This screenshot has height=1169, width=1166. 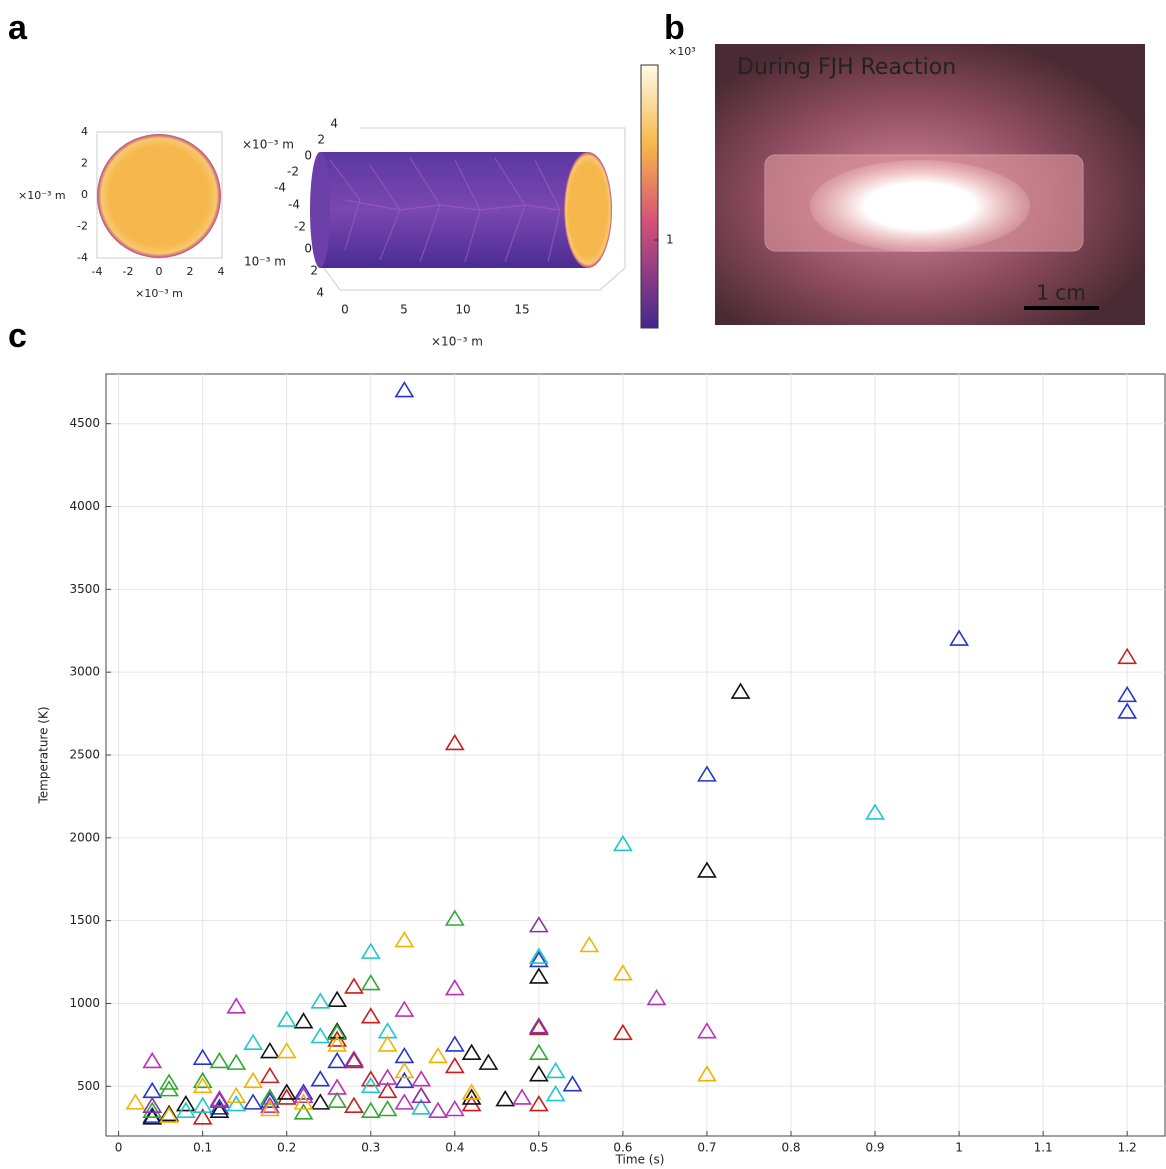 I want to click on tick-label: 15, so click(x=521, y=310).